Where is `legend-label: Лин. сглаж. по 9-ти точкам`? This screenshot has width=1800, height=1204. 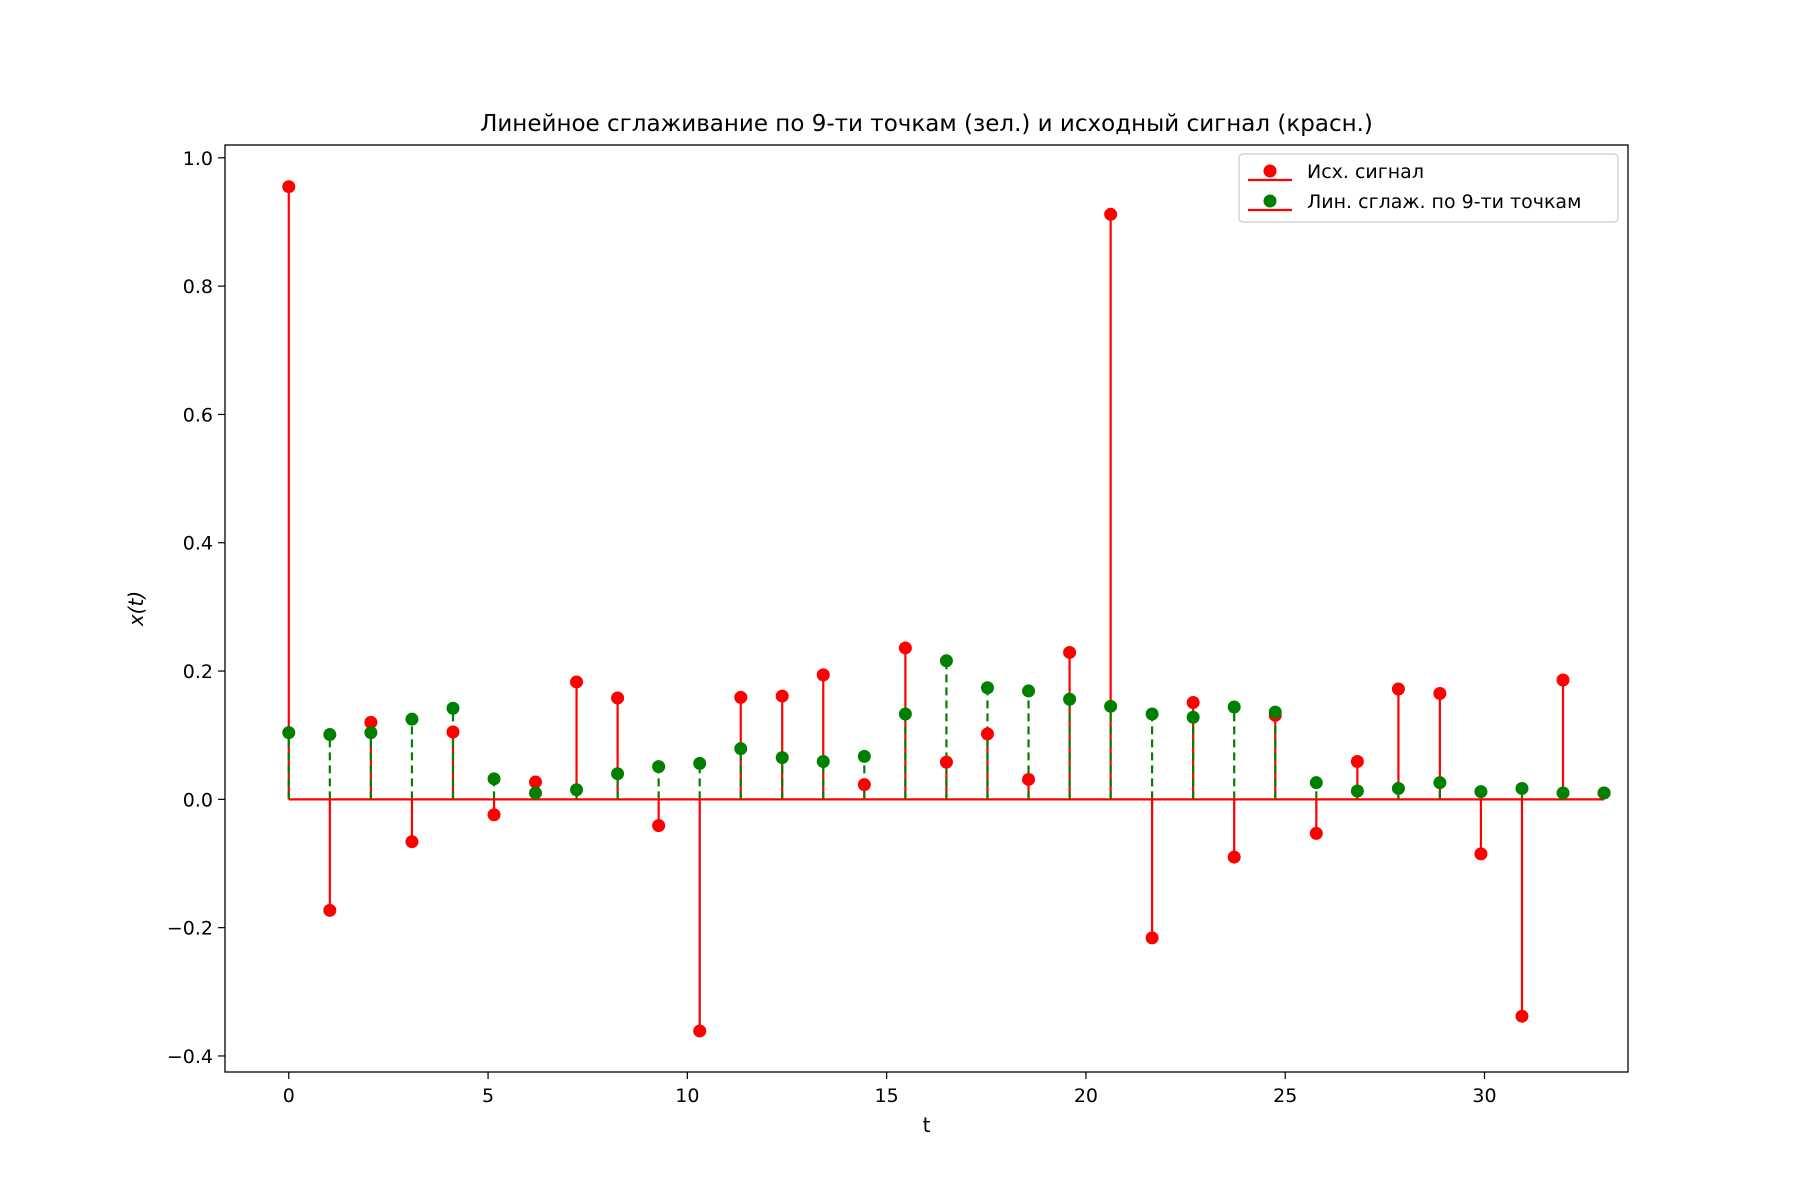 legend-label: Лин. сглаж. по 9-ти точкам is located at coordinates (1444, 202).